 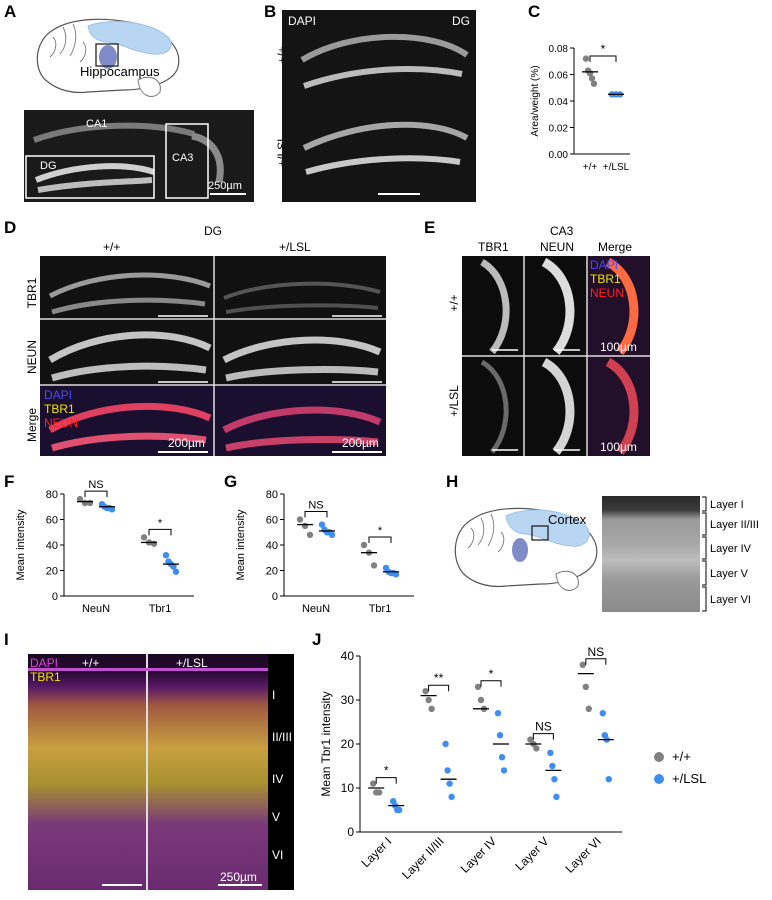 What do you see at coordinates (430, 227) in the screenshot?
I see `panel-label-e: E` at bounding box center [430, 227].